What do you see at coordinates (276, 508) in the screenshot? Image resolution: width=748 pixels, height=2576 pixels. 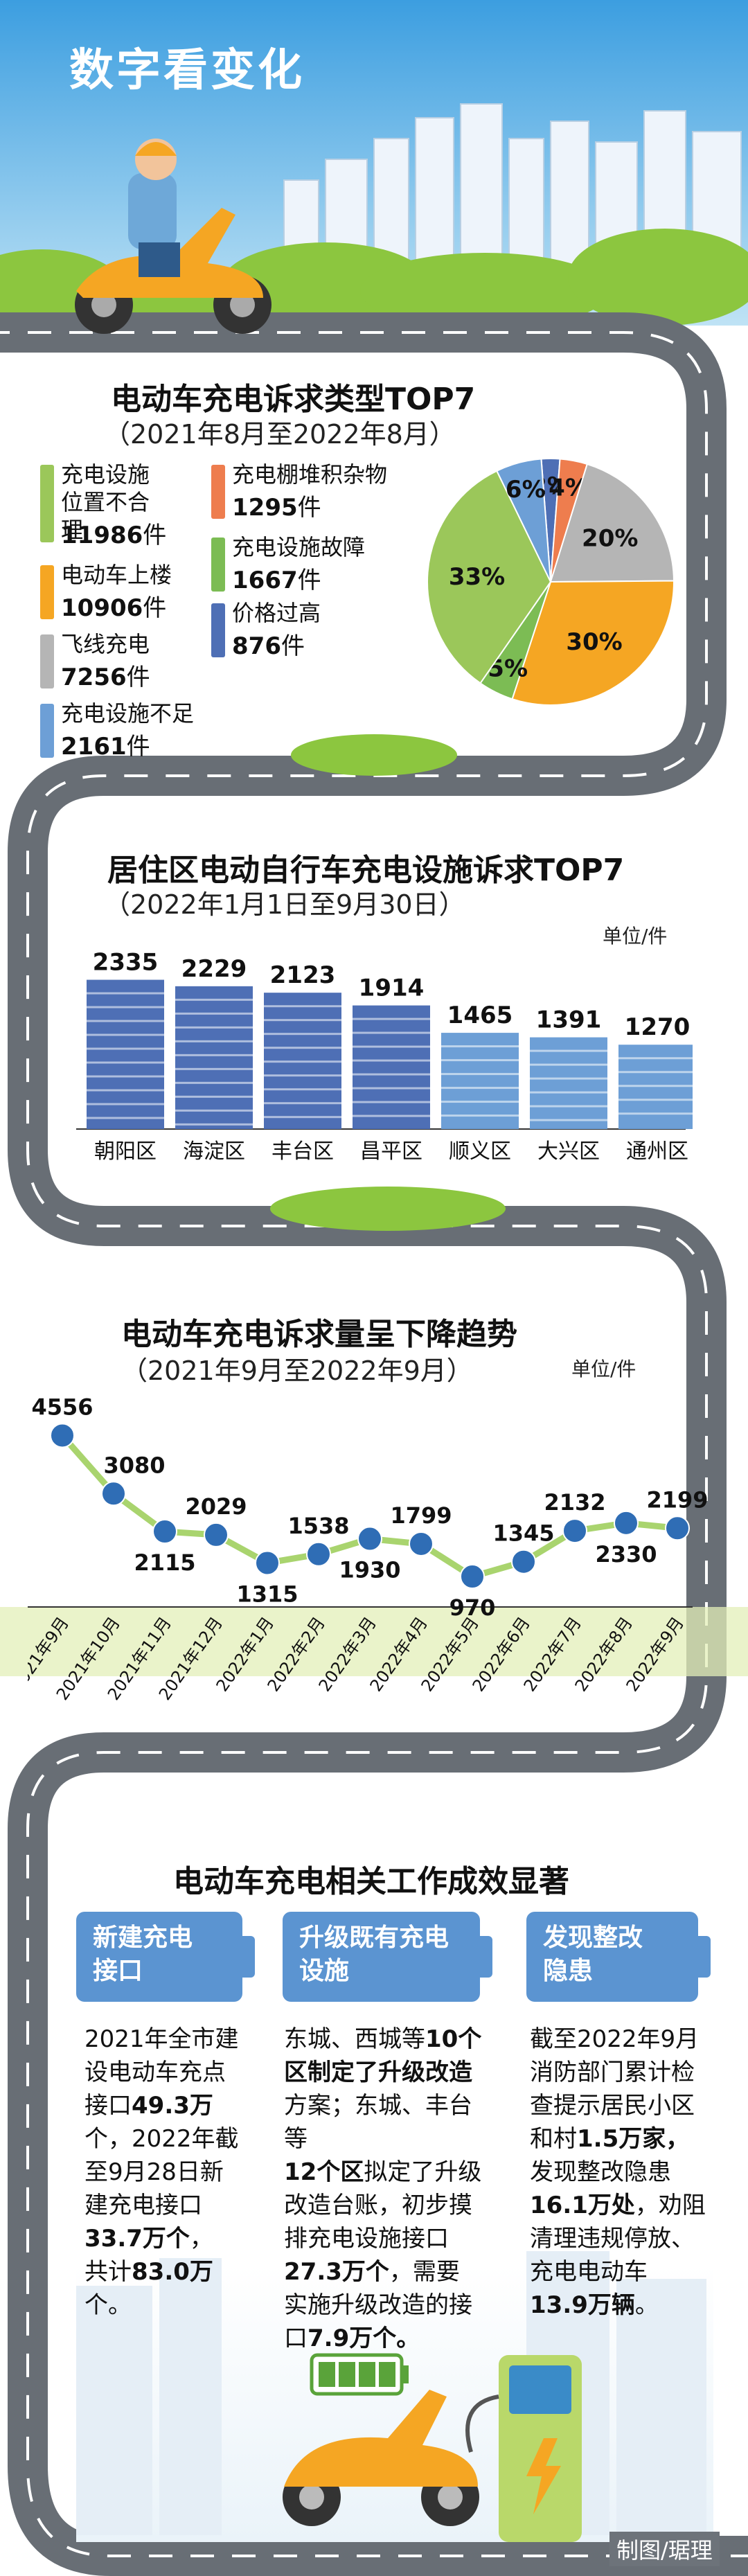 I see `legend-value: 1295件` at bounding box center [276, 508].